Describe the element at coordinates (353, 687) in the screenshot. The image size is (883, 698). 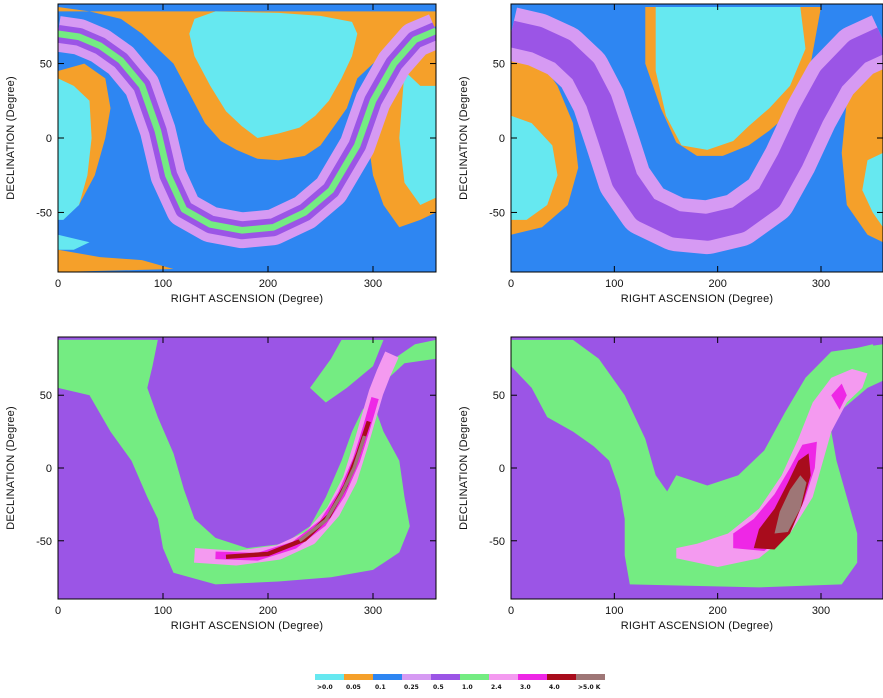
I see `legend-label: 0.05` at that location.